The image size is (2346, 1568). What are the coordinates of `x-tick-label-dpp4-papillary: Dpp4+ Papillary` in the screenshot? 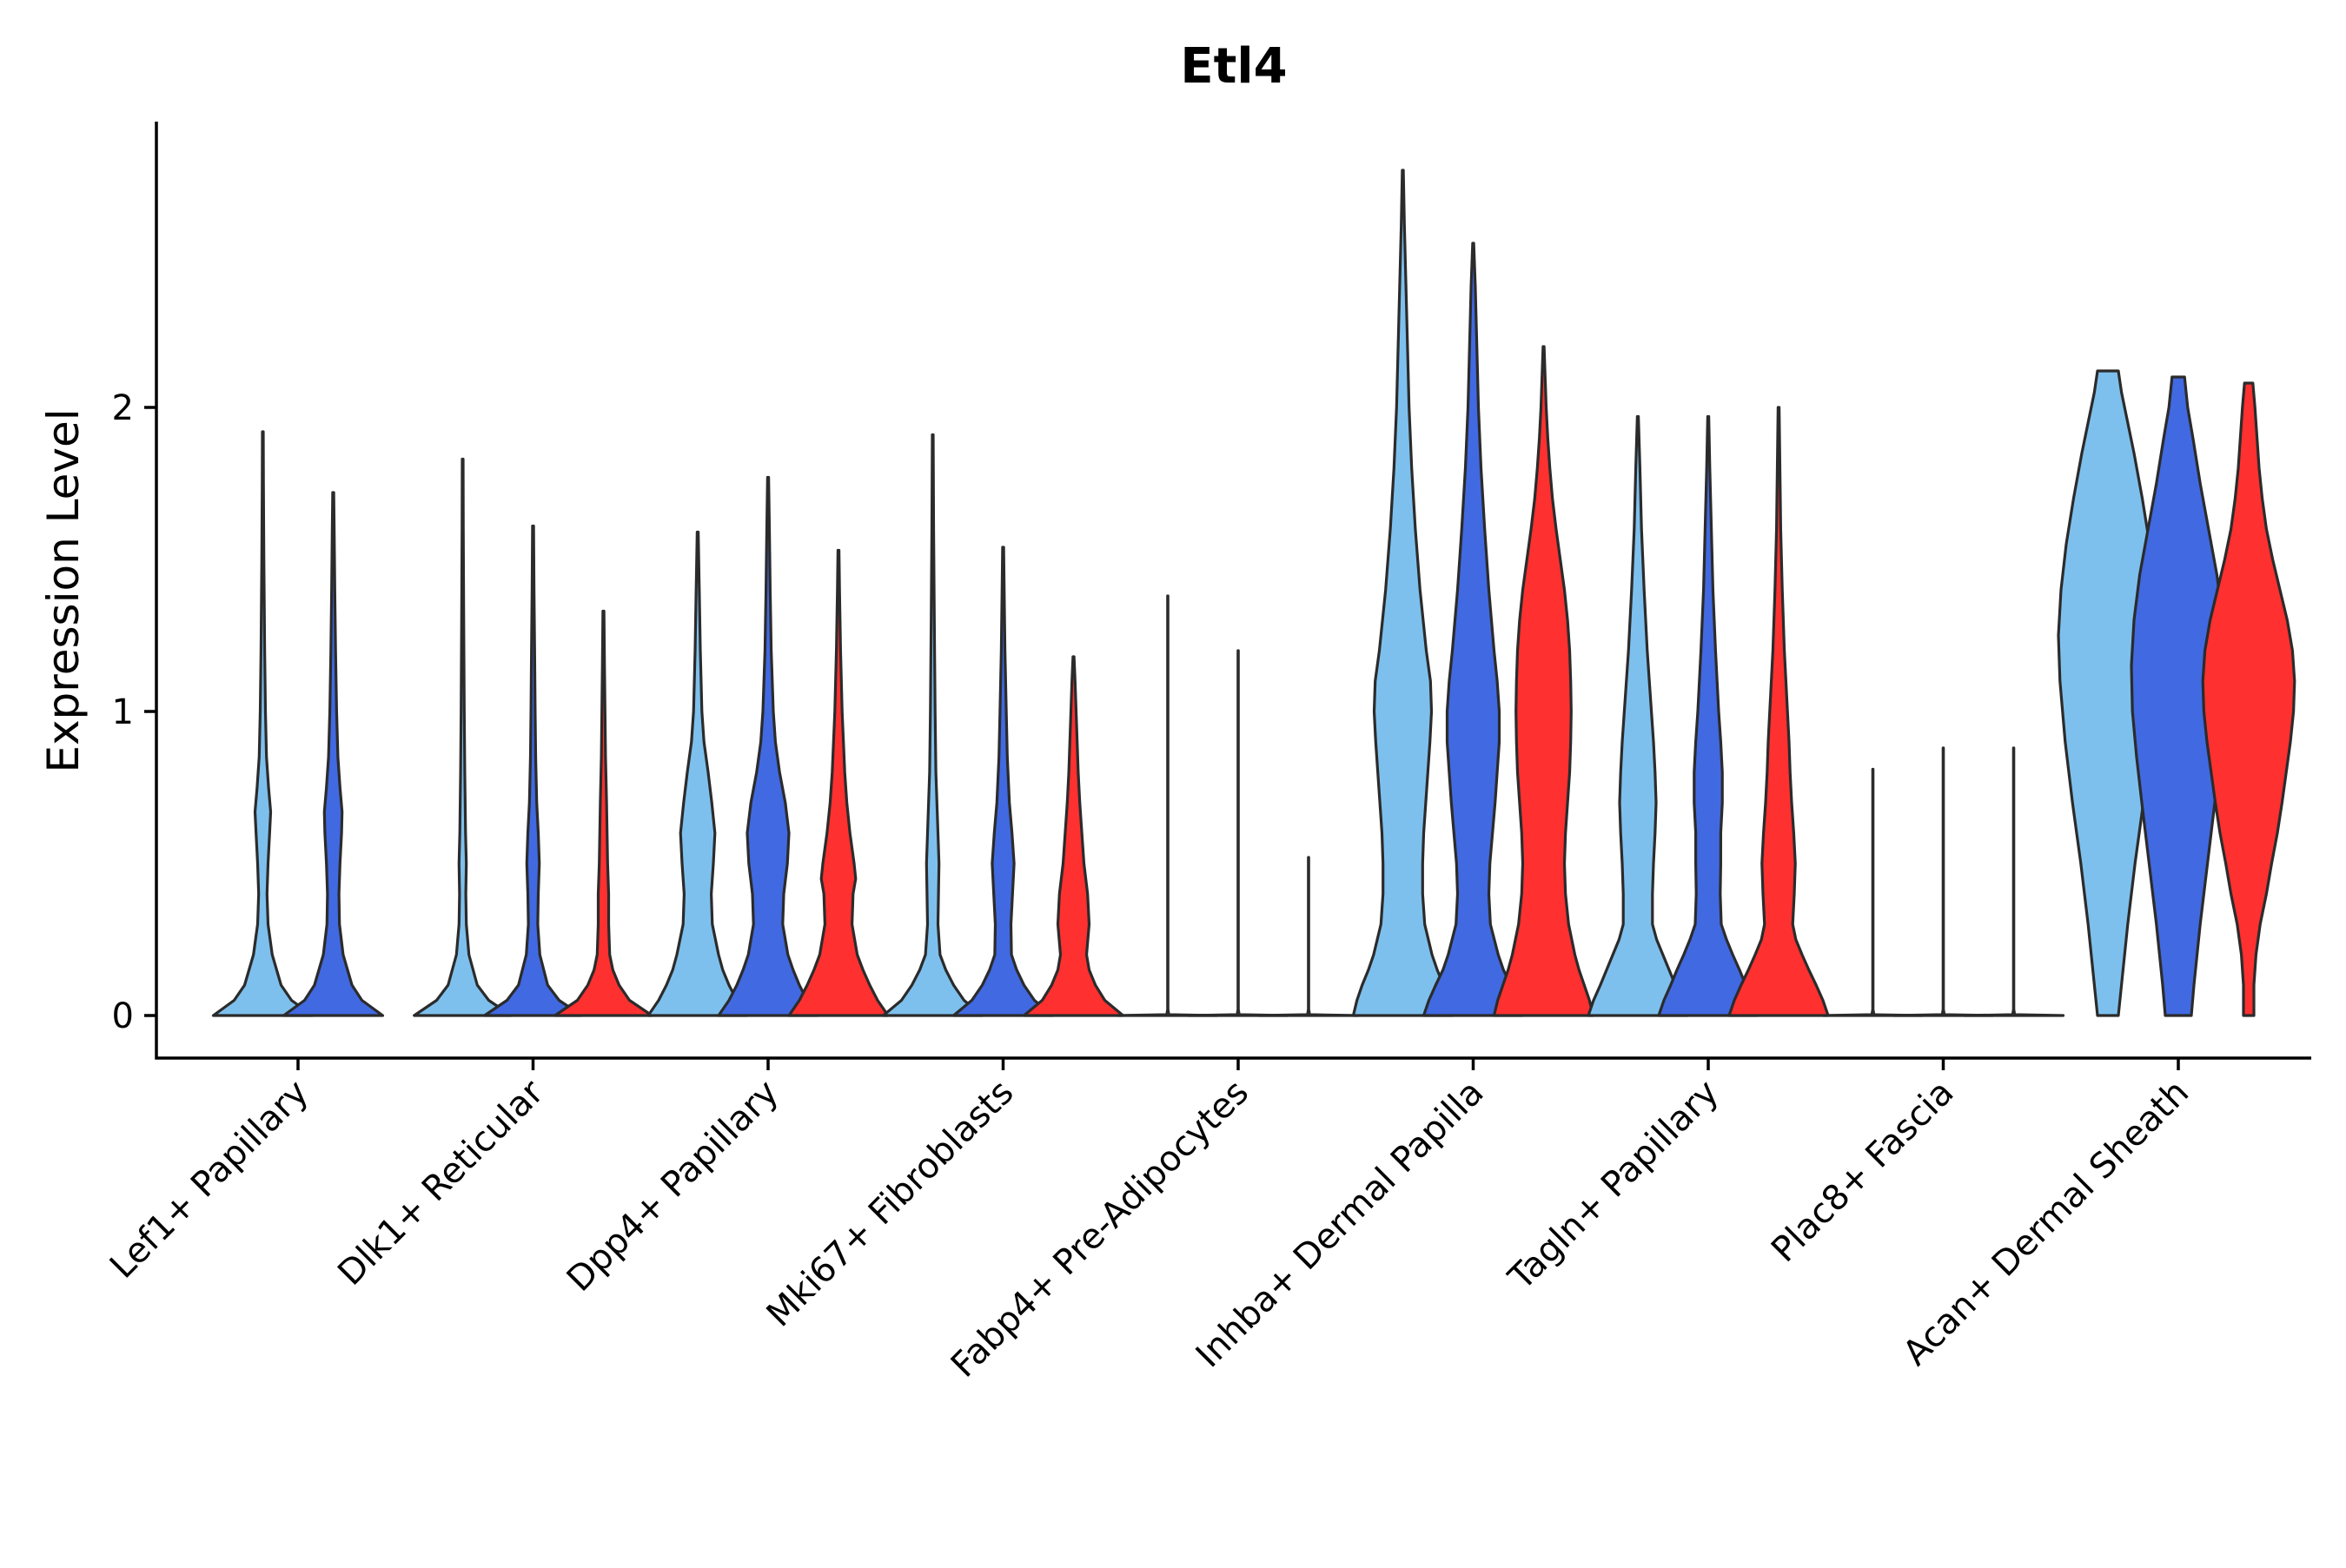 It's located at (673, 1186).